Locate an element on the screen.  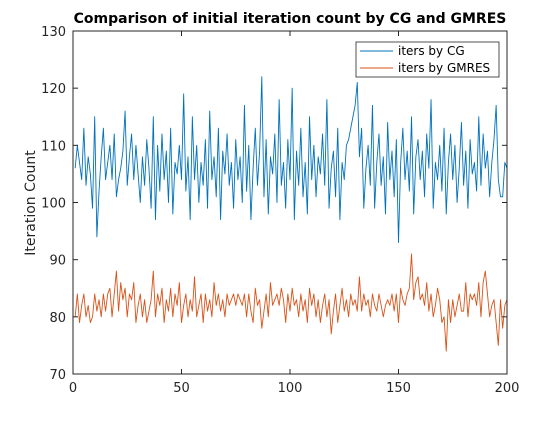
legend: iters by CG iters by GMRES is located at coordinates (427, 59).